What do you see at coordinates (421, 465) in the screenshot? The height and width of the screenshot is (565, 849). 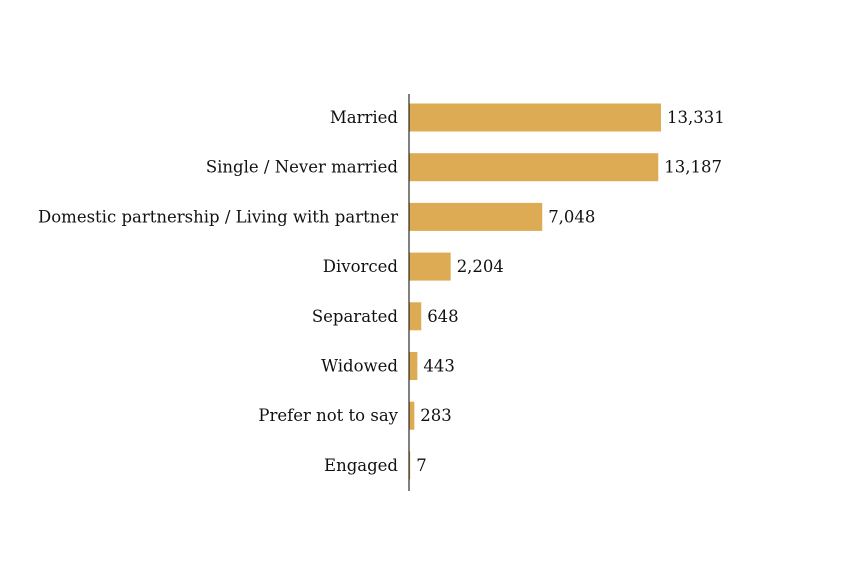 I see `value-label: 7` at bounding box center [421, 465].